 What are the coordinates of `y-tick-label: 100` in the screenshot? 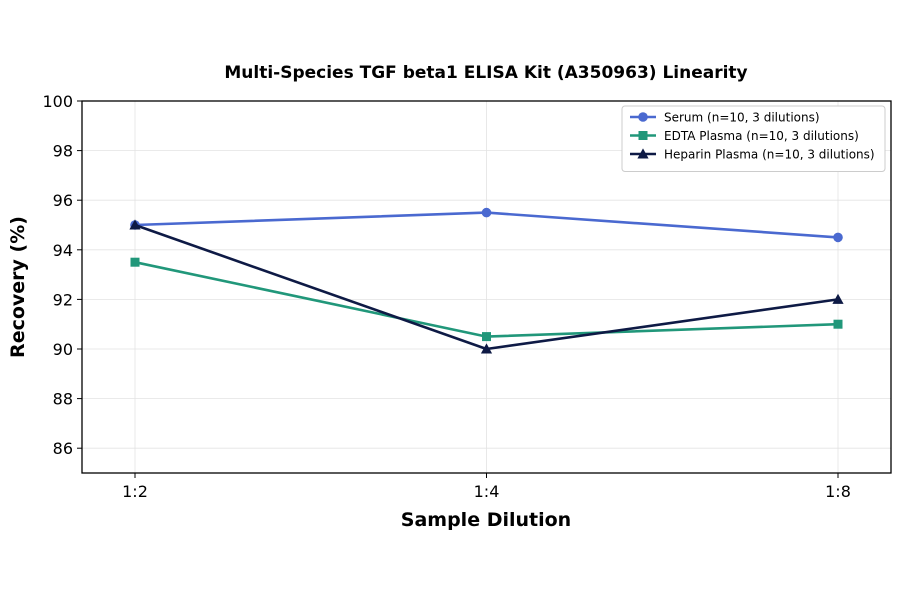 It's located at (57, 101).